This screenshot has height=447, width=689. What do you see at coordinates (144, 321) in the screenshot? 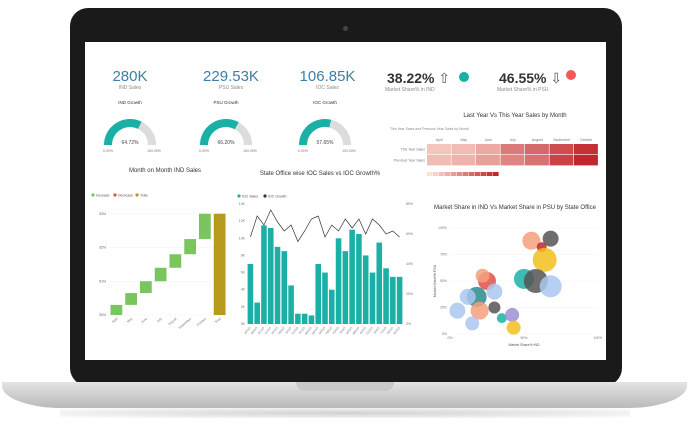
I see `waterfall-x-tick: June` at bounding box center [144, 321].